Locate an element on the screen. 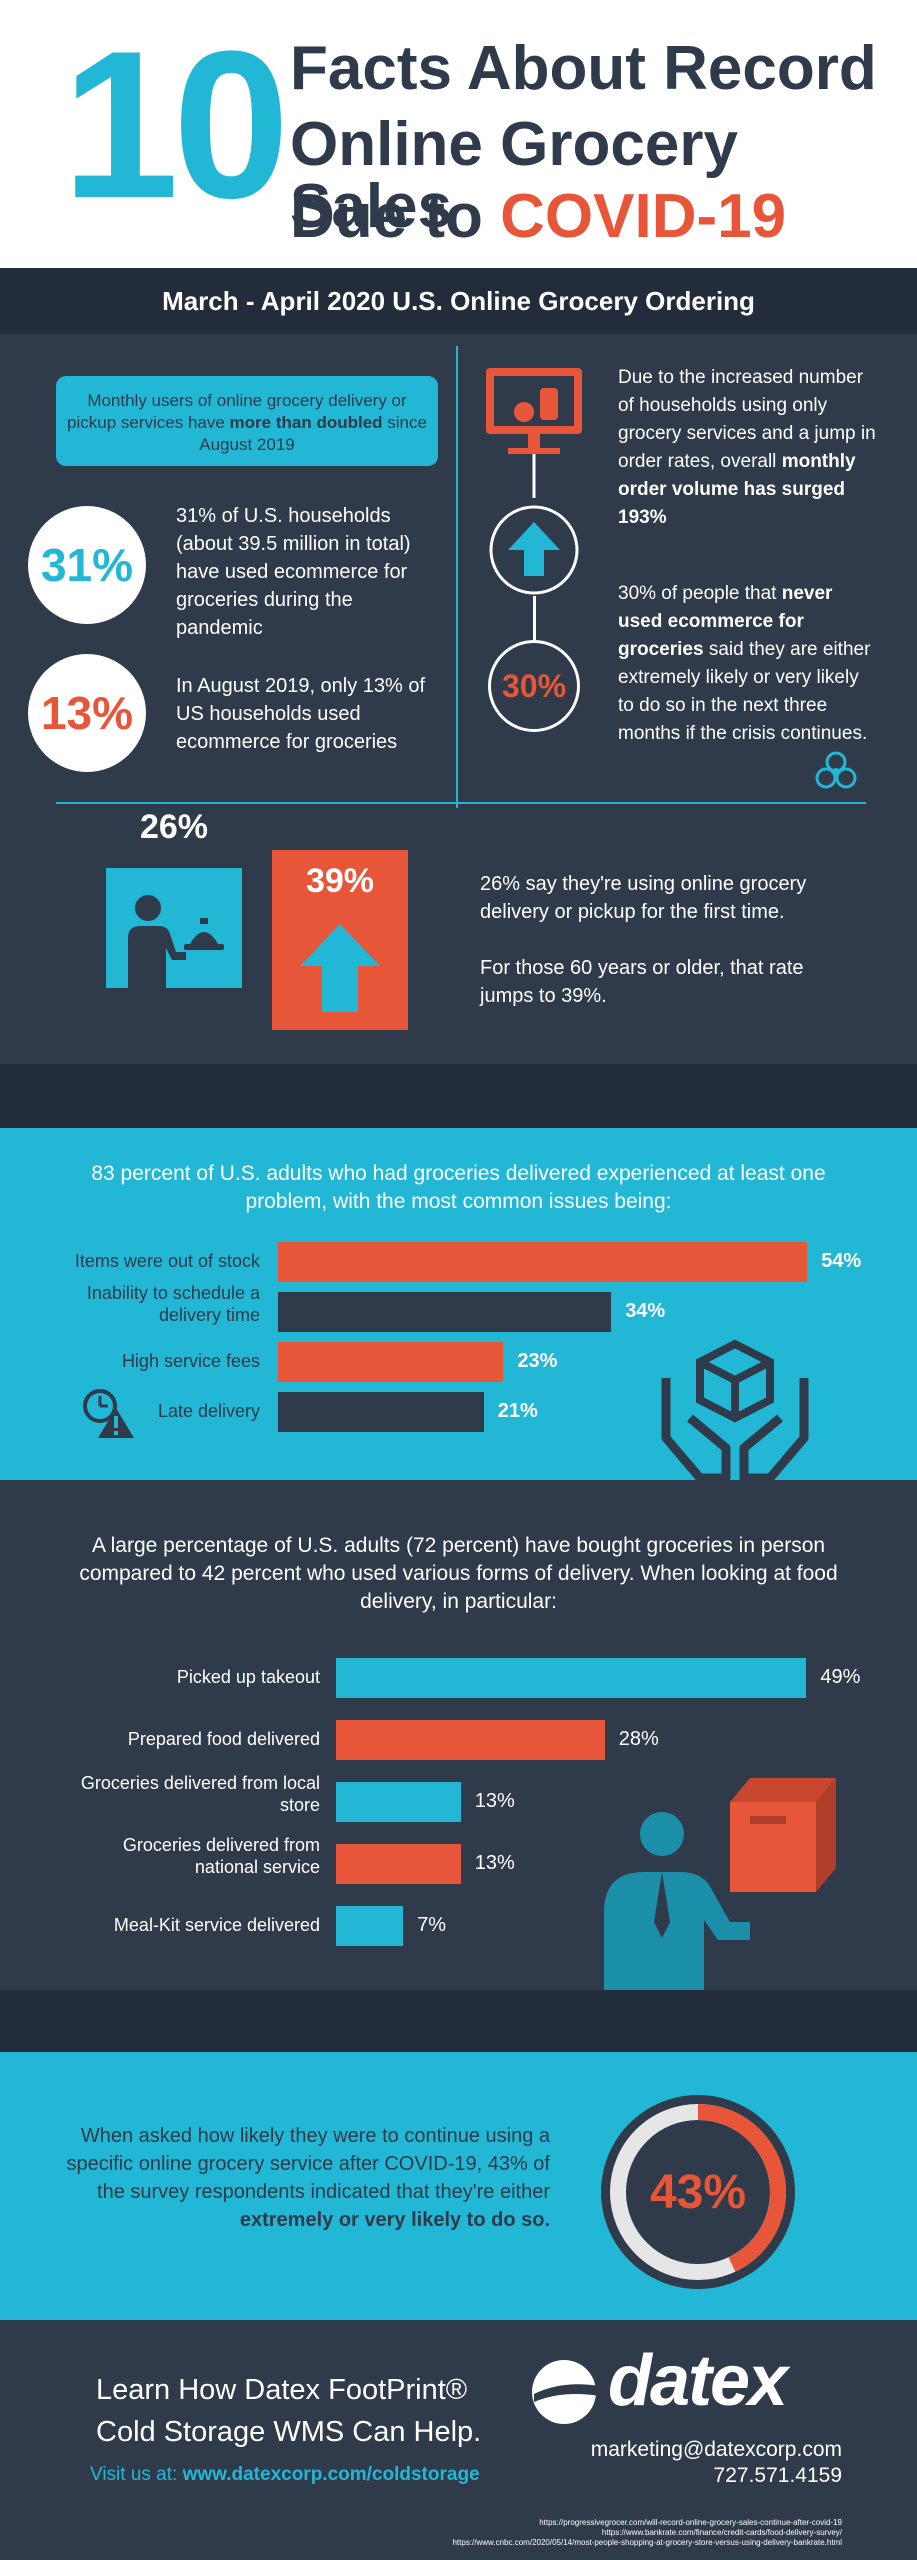  cta-line-1: Learn How Datex FootPrint® is located at coordinates (282, 2390).